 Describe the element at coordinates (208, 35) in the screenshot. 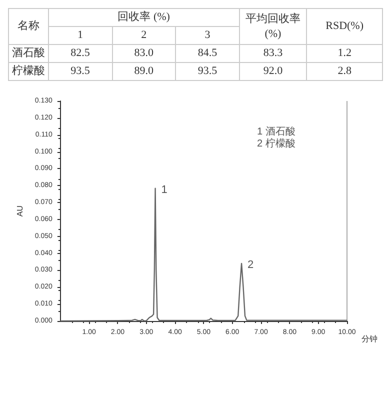

I see `category-label: 3` at that location.